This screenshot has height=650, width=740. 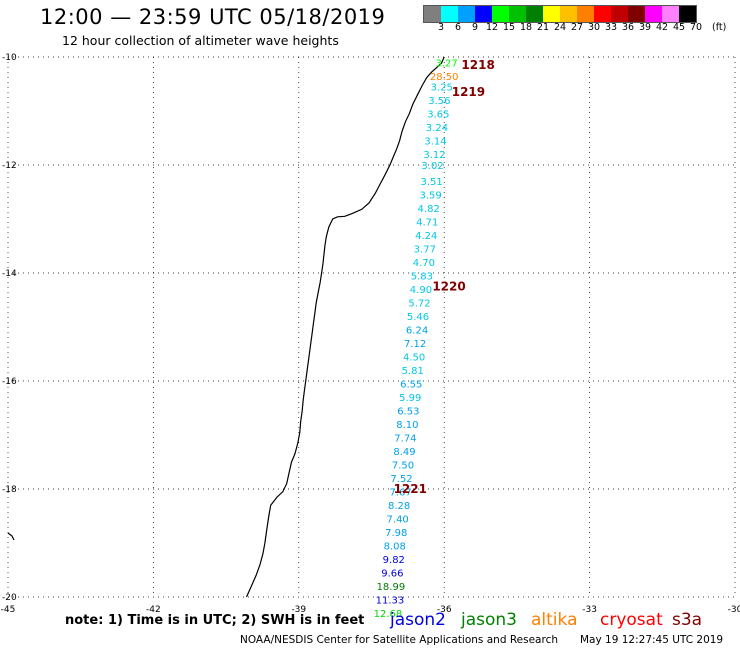 What do you see at coordinates (9, 166) in the screenshot?
I see `latitude-label: -12` at bounding box center [9, 166].